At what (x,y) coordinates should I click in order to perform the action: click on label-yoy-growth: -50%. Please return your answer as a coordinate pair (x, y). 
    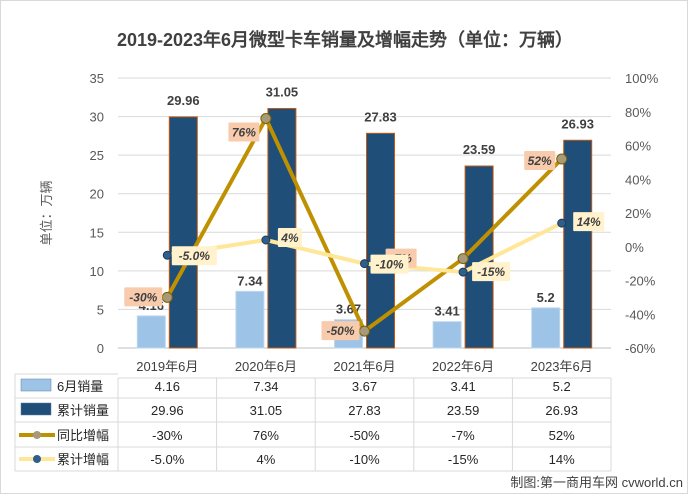
    Looking at the image, I should click on (340, 331).